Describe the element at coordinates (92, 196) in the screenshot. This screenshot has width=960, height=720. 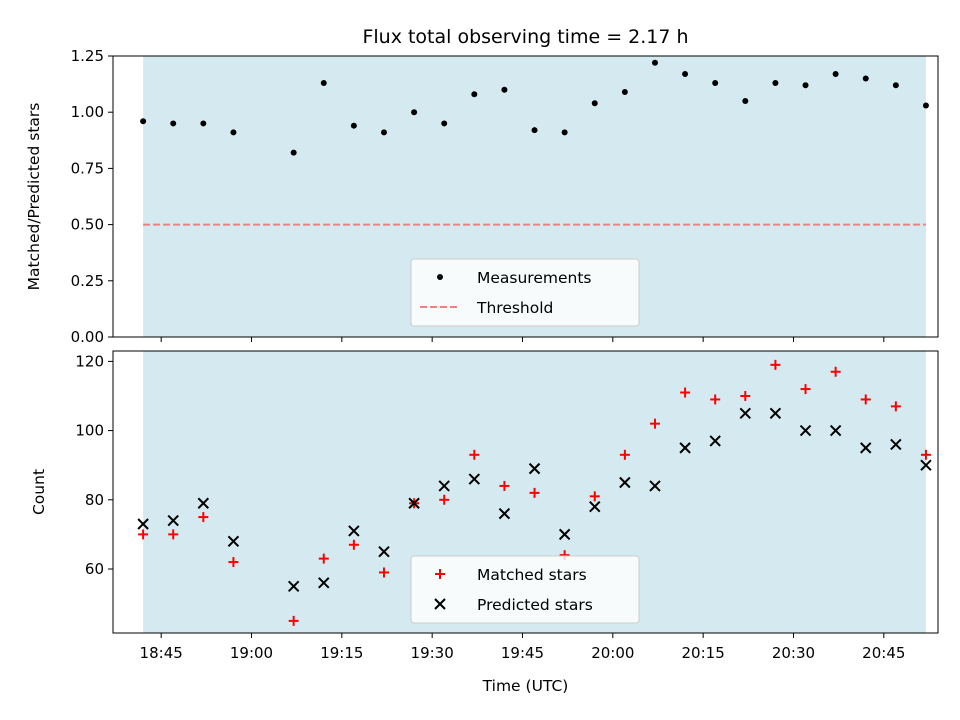
I see `ratio-y-ticks: 0.00 0.25 0.50 0.75 1.00 1.25` at that location.